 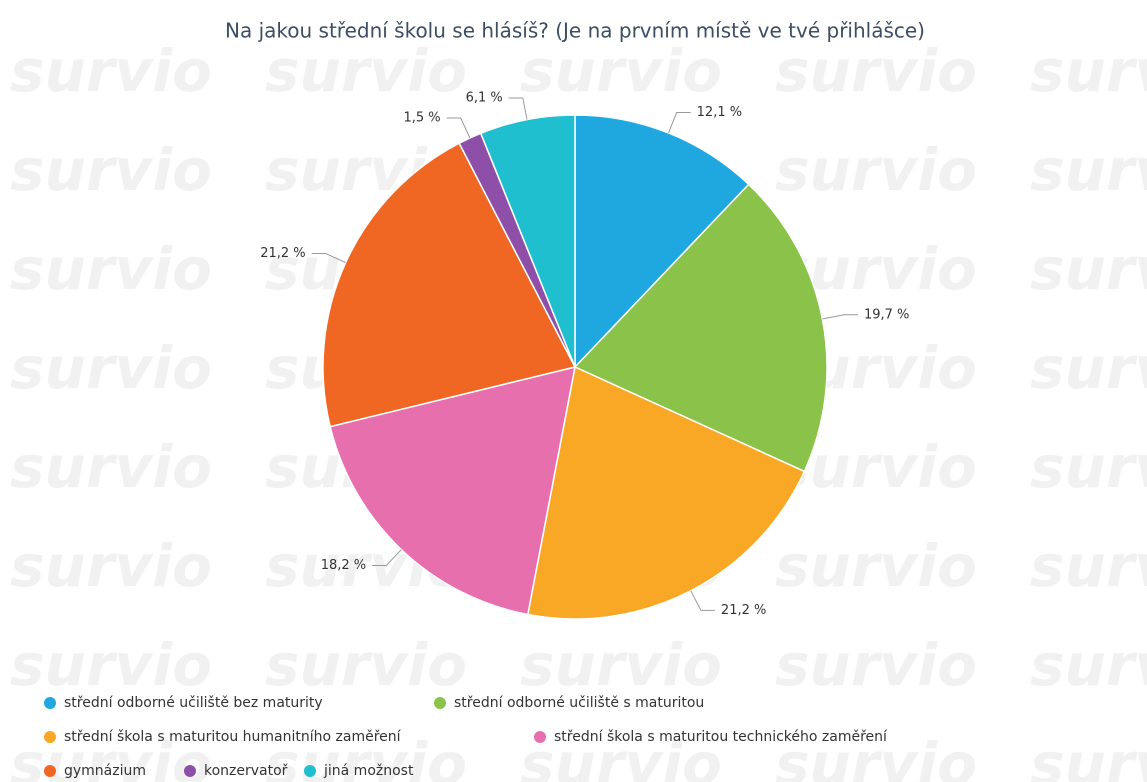 What do you see at coordinates (246, 771) in the screenshot?
I see `legend-label: konzervatoř` at bounding box center [246, 771].